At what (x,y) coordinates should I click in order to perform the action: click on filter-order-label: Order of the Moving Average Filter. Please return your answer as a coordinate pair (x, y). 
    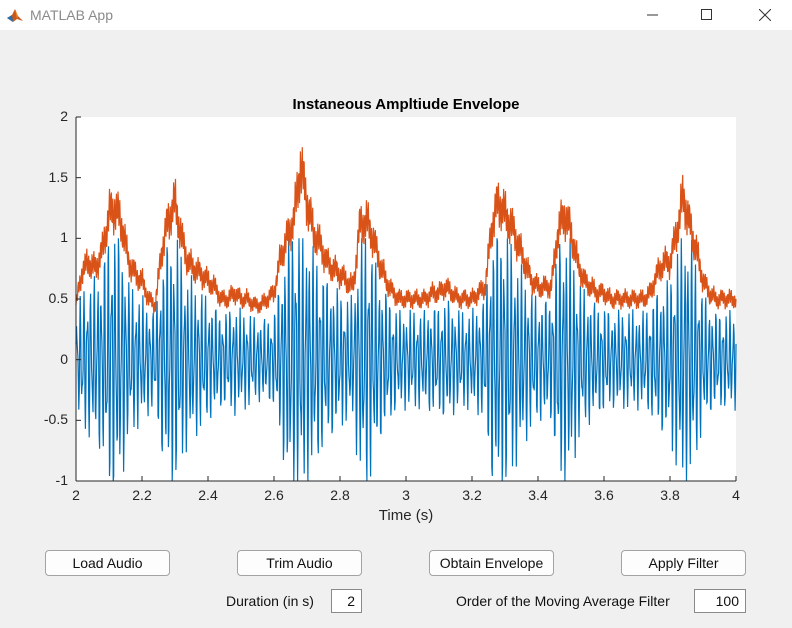
    Looking at the image, I should click on (563, 601).